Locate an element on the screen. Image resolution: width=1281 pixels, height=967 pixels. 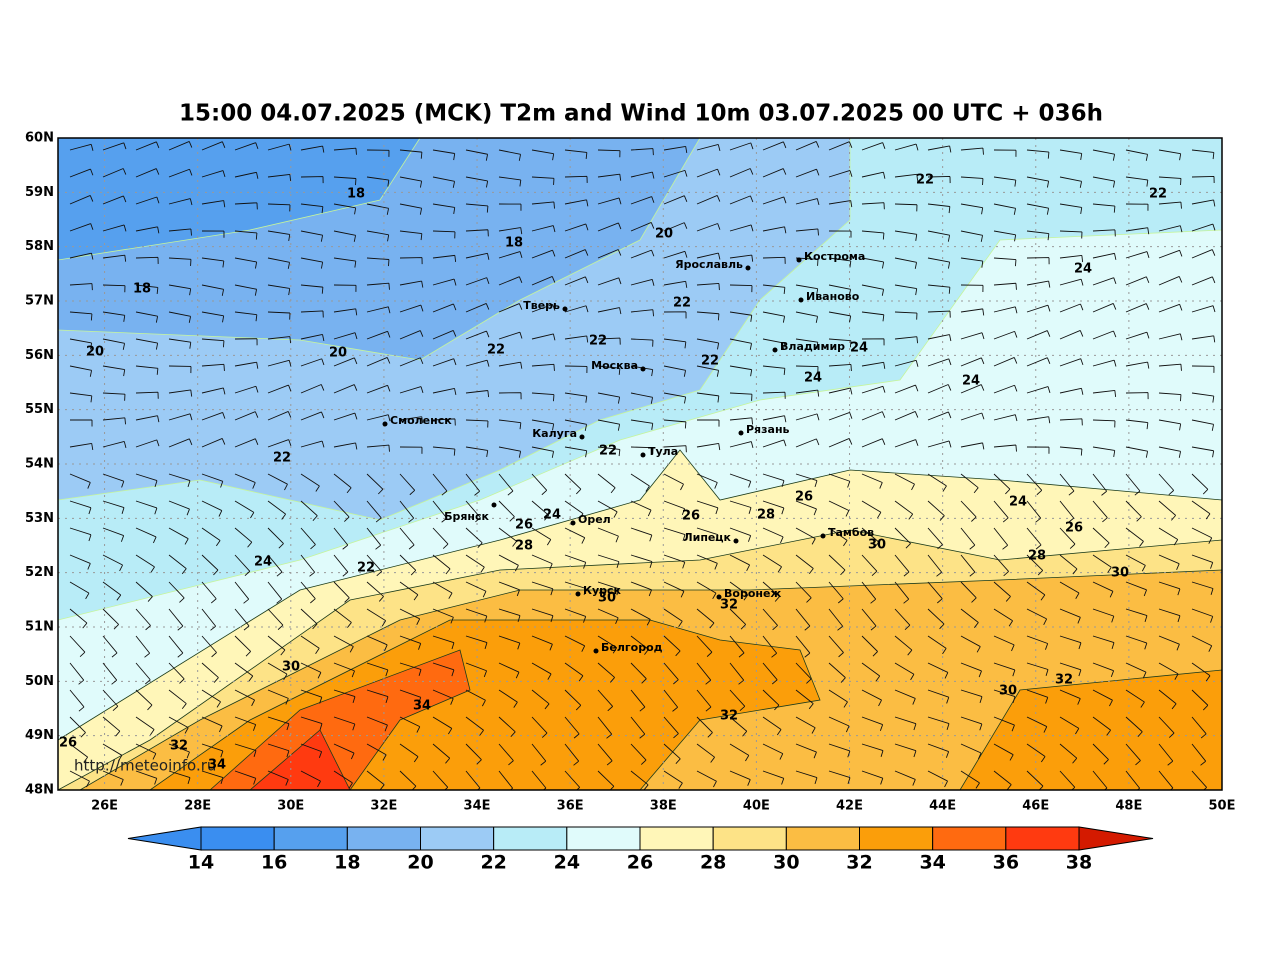
contour-label: 26 is located at coordinates (1074, 528).